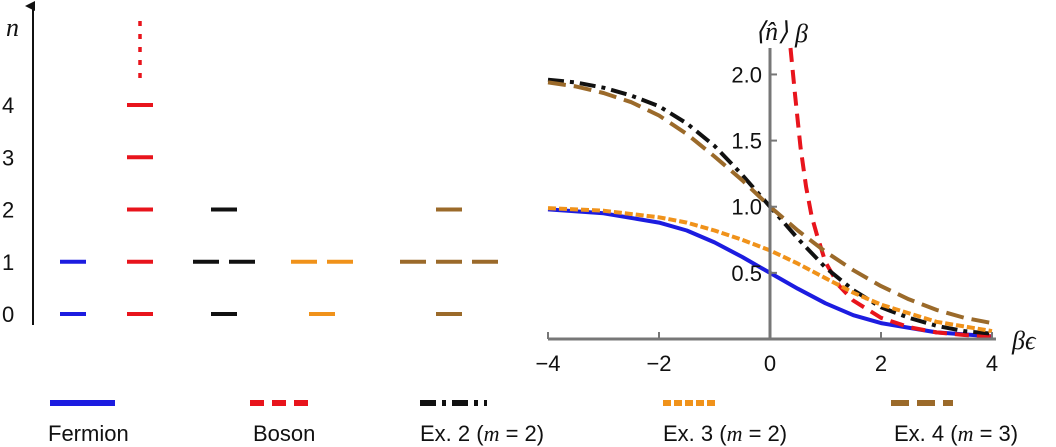 The width and height of the screenshot is (1056, 447). Describe the element at coordinates (1024, 340) in the screenshot. I see `x-axis-label: βϵ` at that location.